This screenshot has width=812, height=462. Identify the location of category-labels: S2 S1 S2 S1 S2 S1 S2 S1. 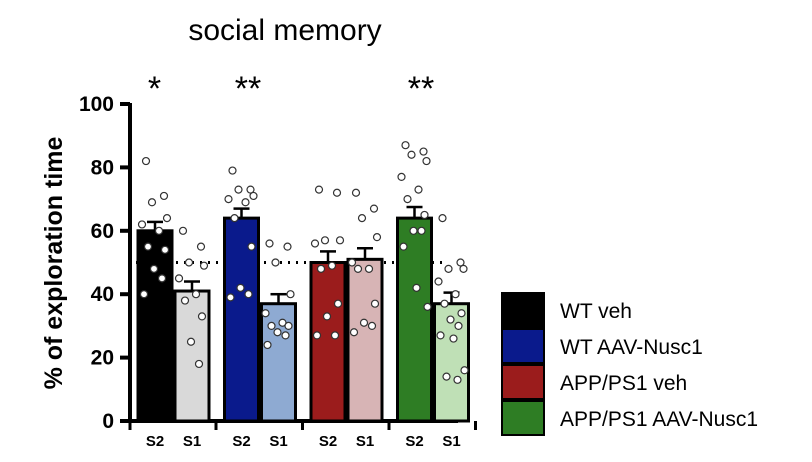
(303, 441).